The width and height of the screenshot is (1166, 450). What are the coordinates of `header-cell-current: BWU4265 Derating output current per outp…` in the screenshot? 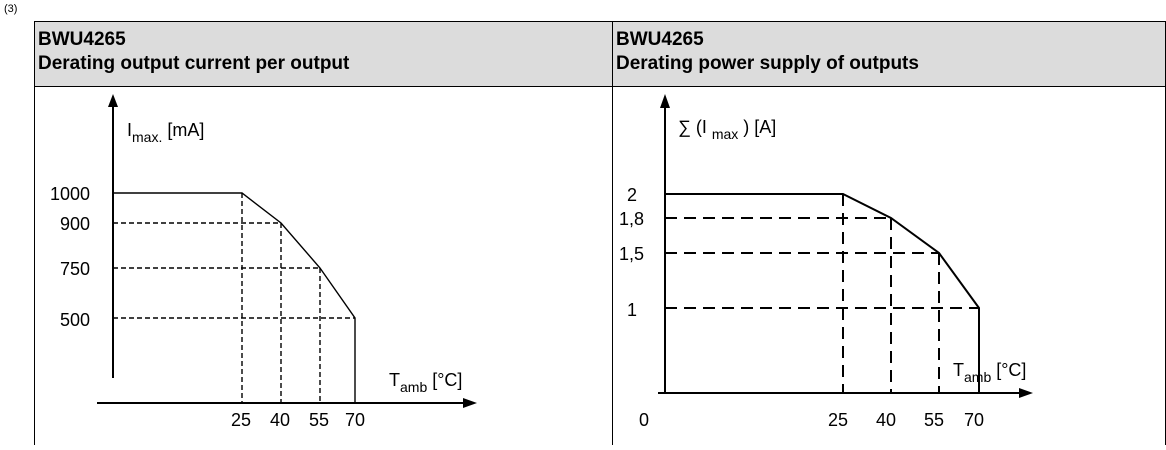 It's located at (323, 54).